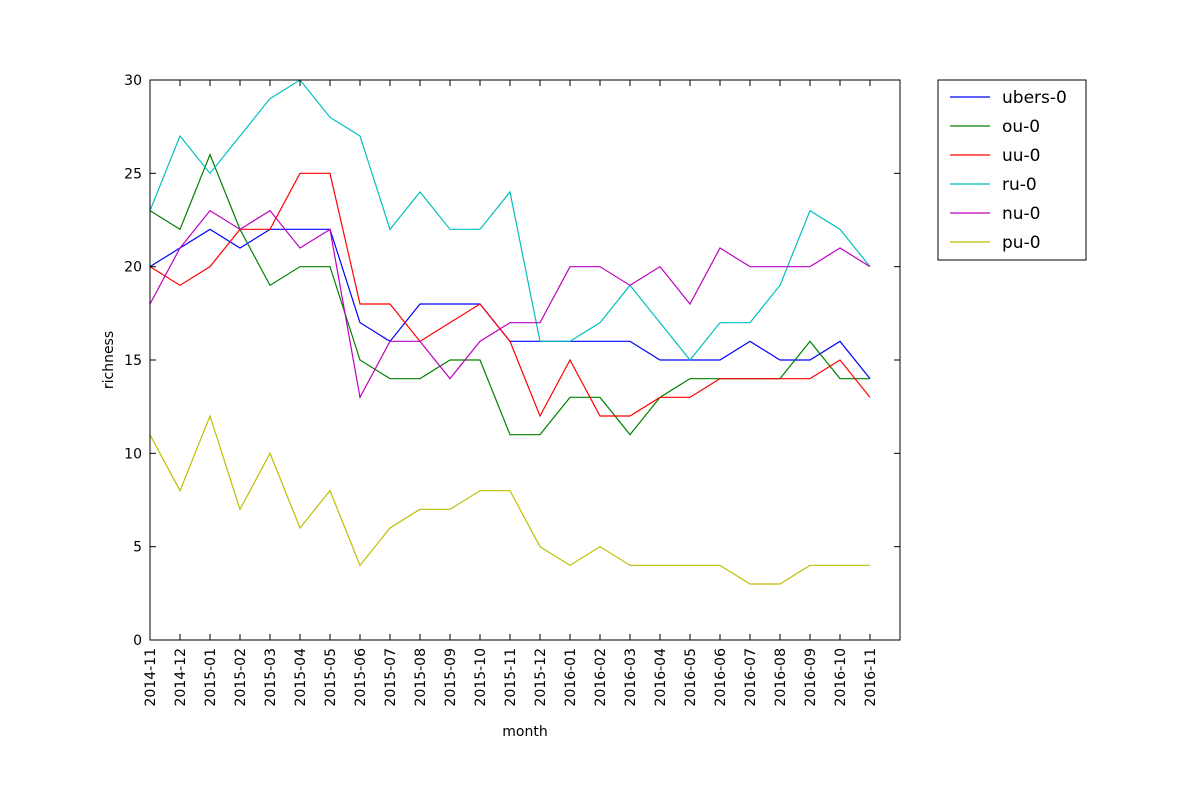  I want to click on y-axis-label: richness, so click(109, 360).